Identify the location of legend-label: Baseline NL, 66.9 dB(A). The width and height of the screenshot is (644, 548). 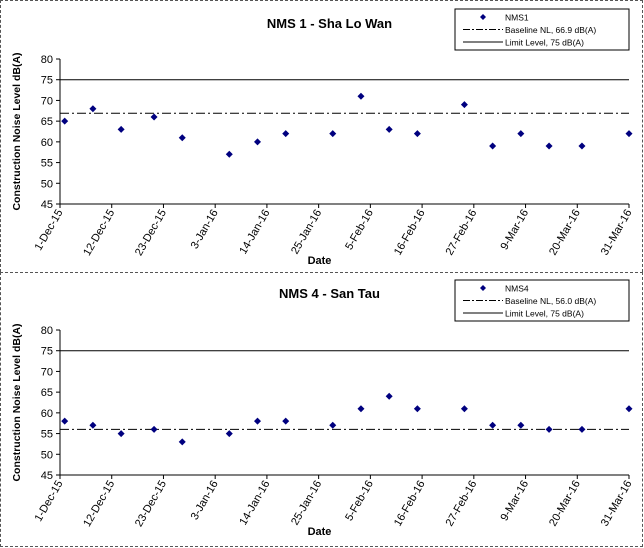
(550, 30).